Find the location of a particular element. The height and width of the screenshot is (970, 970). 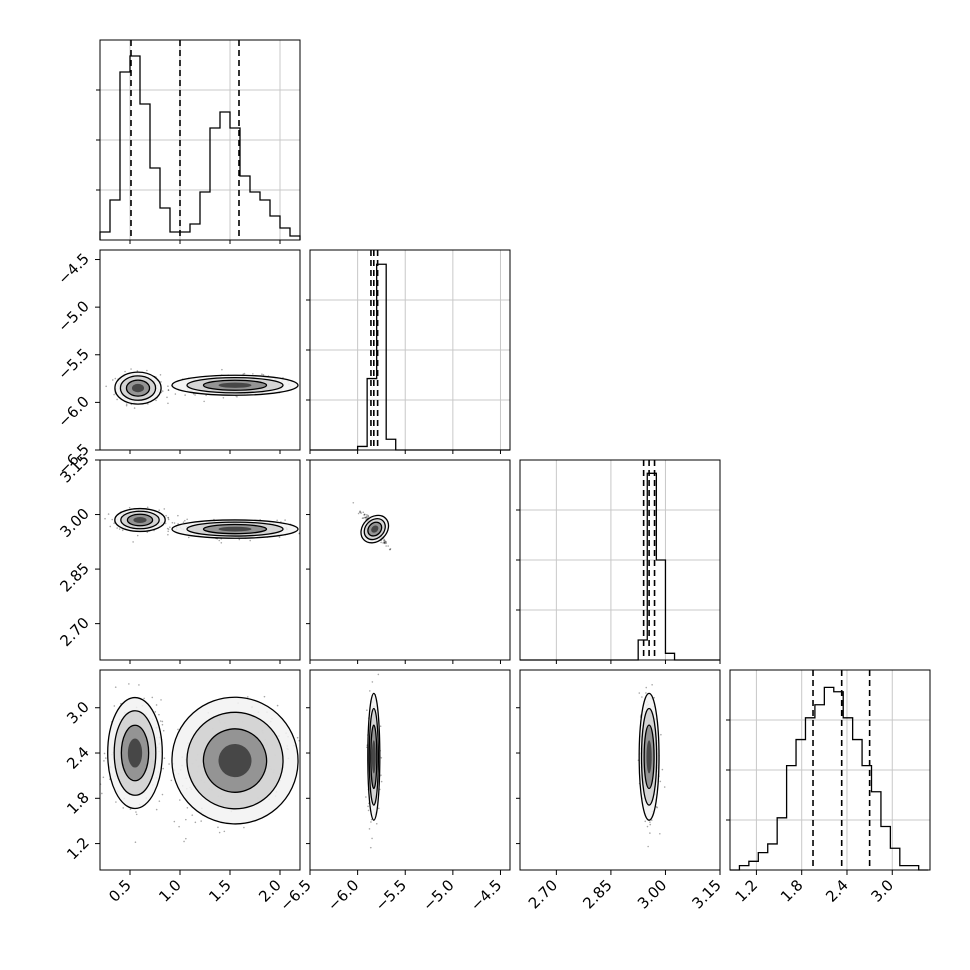

y-tick-label: 1.8 is located at coordinates (78, 803).